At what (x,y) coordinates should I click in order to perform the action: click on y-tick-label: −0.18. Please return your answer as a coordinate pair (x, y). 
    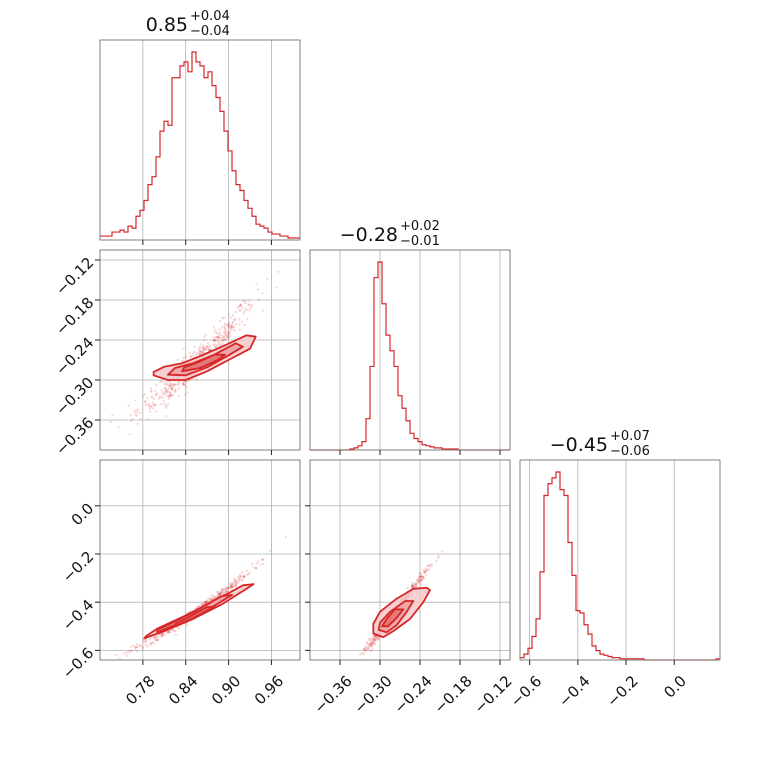
    Looking at the image, I should click on (74, 316).